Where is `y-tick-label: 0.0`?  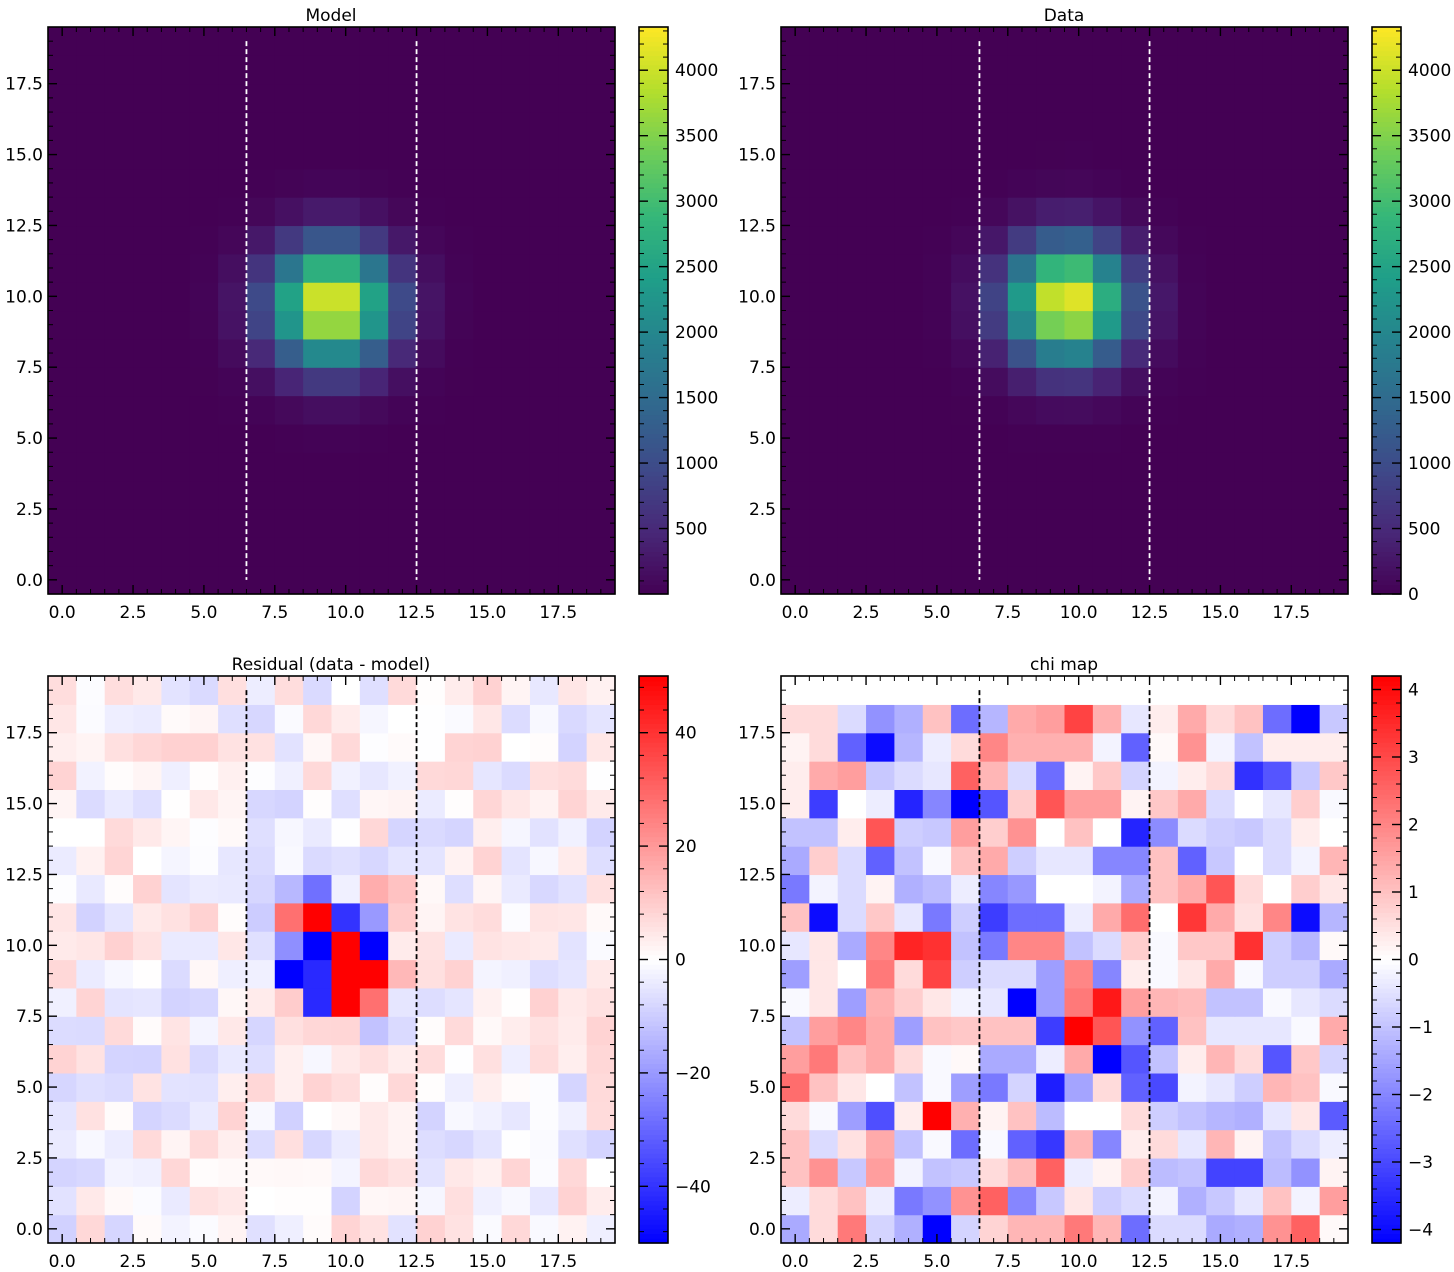 y-tick-label: 0.0 is located at coordinates (29, 1230).